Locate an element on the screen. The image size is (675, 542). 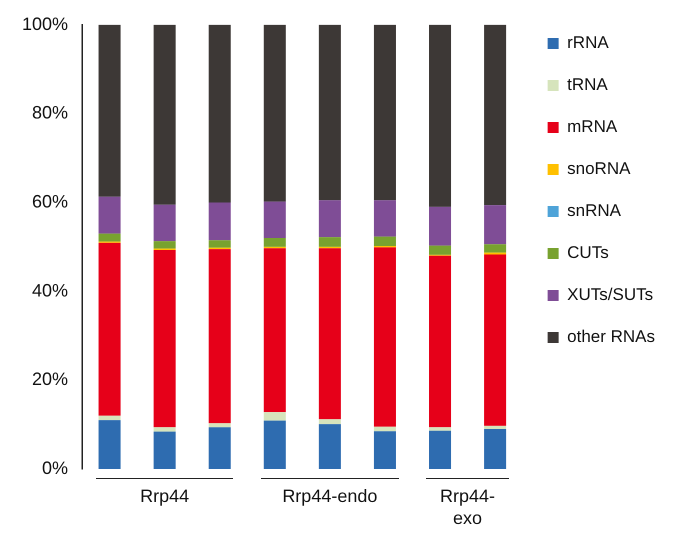
y-tick-label: 40% is located at coordinates (50, 290).